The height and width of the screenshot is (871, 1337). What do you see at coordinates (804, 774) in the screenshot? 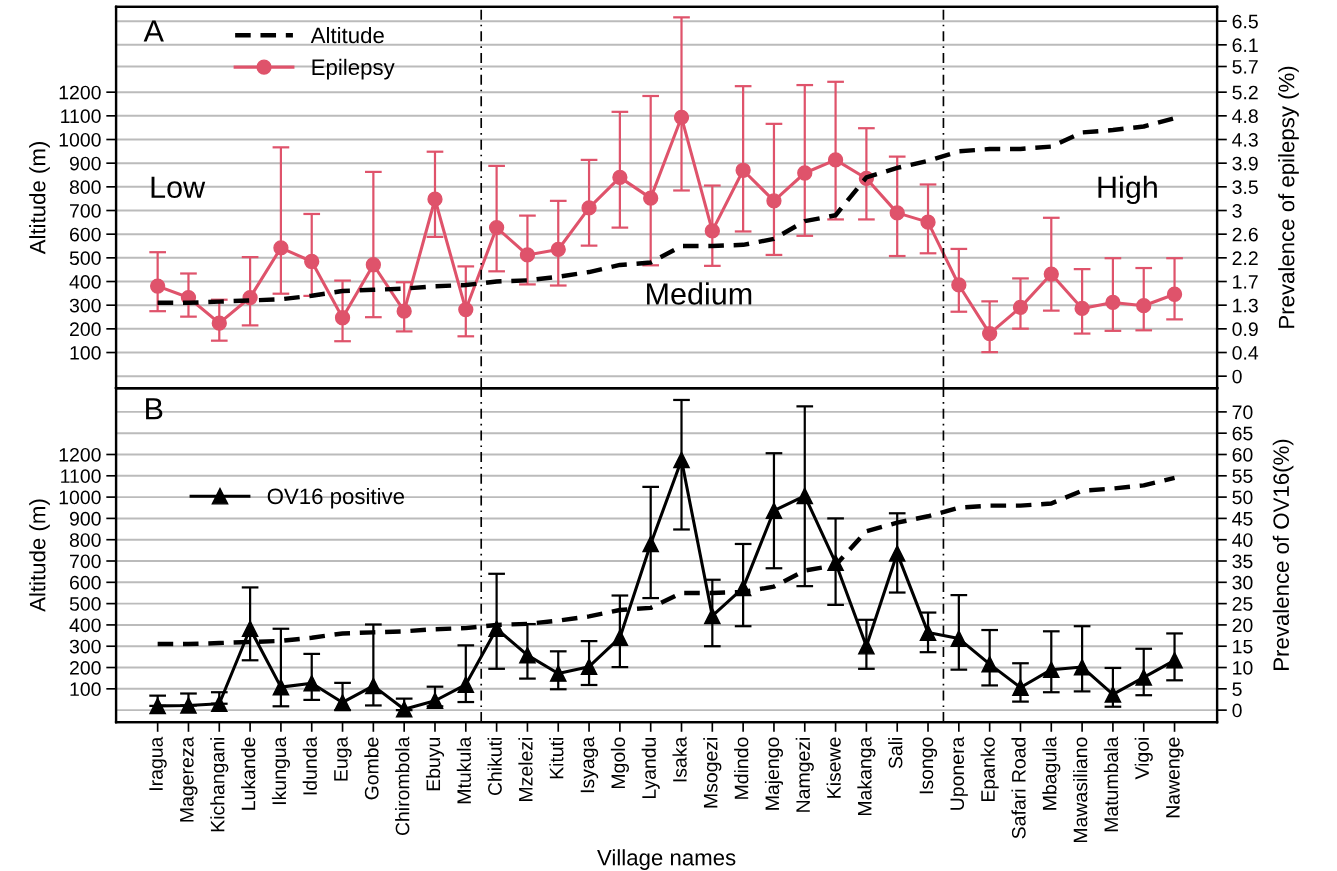
I see `x-tick-label: Namgezi` at bounding box center [804, 774].